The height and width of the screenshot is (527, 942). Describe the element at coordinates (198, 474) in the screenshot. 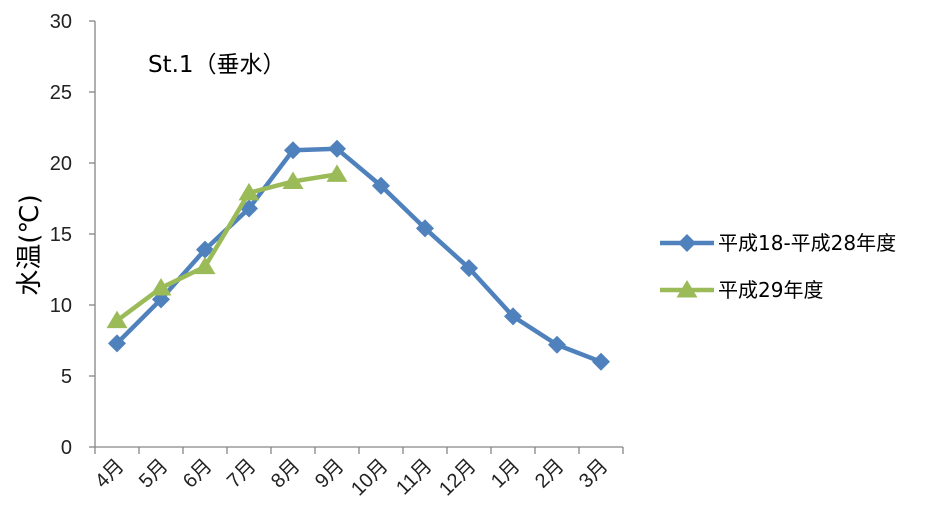

I see `x-tick-label: 6月` at that location.